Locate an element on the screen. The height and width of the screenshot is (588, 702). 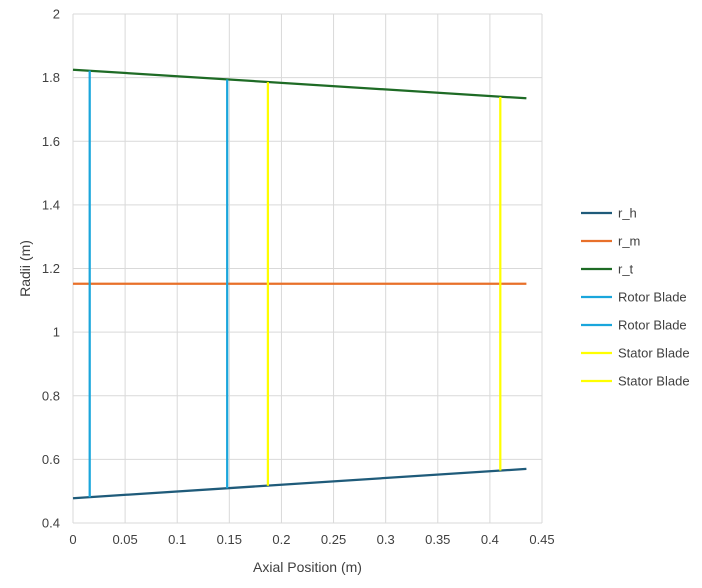
x-tick-label: 0.15 is located at coordinates (229, 539).